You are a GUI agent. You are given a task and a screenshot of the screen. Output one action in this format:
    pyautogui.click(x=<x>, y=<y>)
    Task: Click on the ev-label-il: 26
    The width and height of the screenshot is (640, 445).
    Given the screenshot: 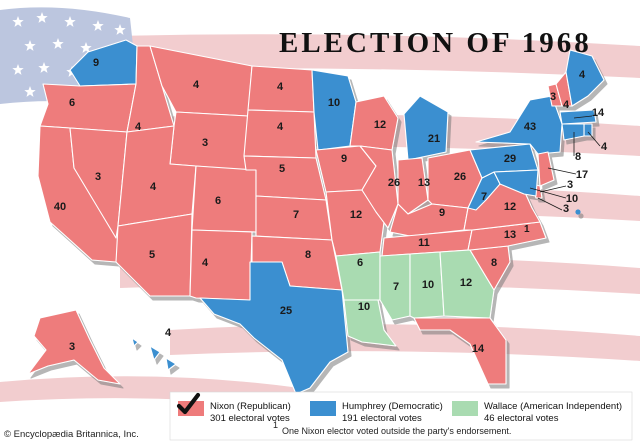 What is the action you would take?
    pyautogui.click(x=394, y=183)
    